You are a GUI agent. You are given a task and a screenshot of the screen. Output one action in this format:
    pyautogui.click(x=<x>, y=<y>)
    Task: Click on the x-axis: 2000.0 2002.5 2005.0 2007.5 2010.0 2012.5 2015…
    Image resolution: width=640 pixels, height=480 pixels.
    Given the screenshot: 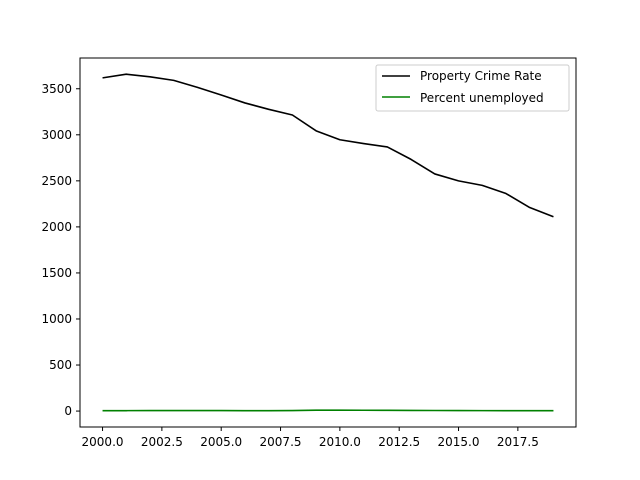 What is the action you would take?
    pyautogui.click(x=310, y=438)
    